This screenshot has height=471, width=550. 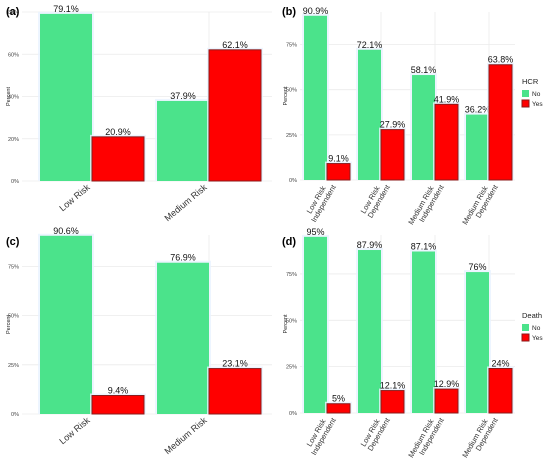 What do you see at coordinates (532, 315) in the screenshot?
I see `legend-title: Death` at bounding box center [532, 315].